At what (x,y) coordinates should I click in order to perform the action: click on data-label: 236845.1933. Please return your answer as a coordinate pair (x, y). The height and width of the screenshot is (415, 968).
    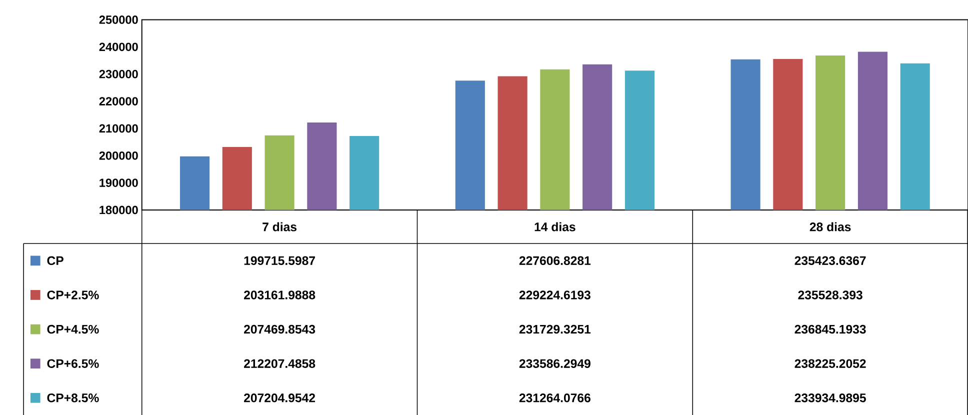
    Looking at the image, I should click on (830, 329).